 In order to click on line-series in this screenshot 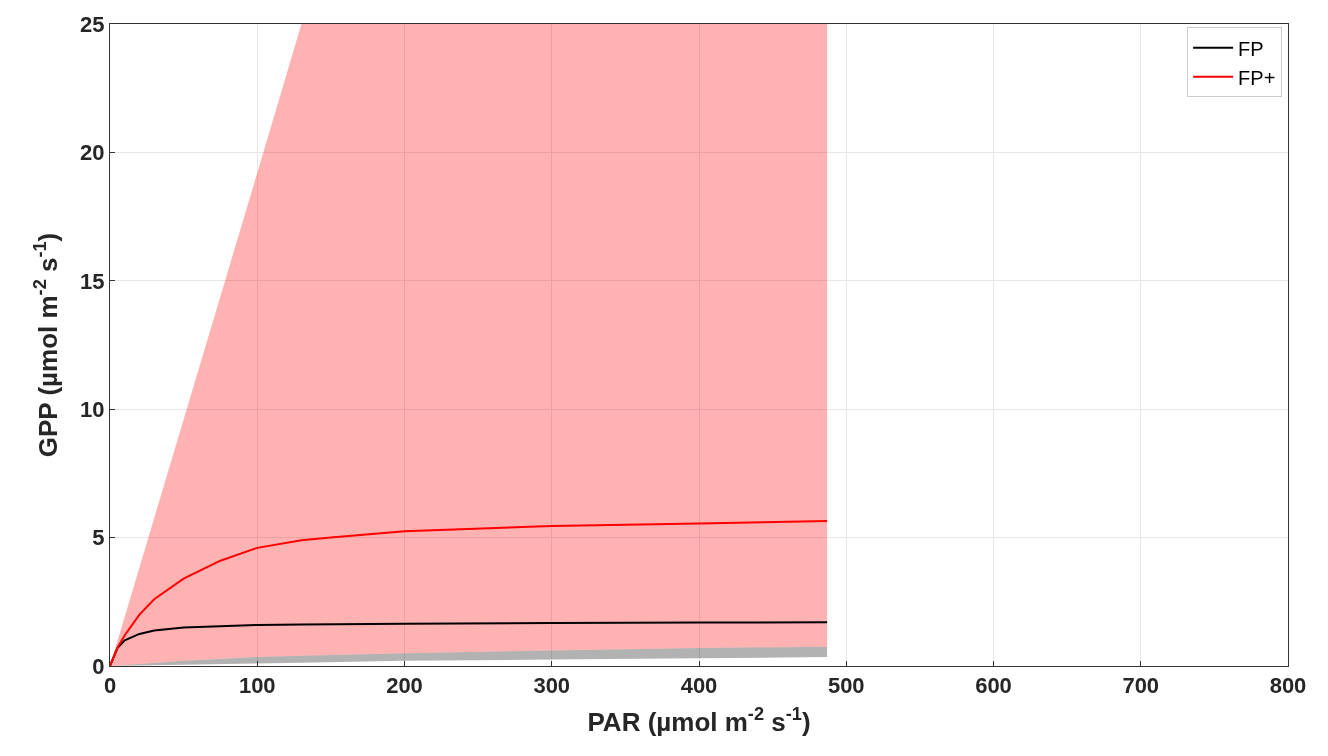, I will do `click(469, 592)`.